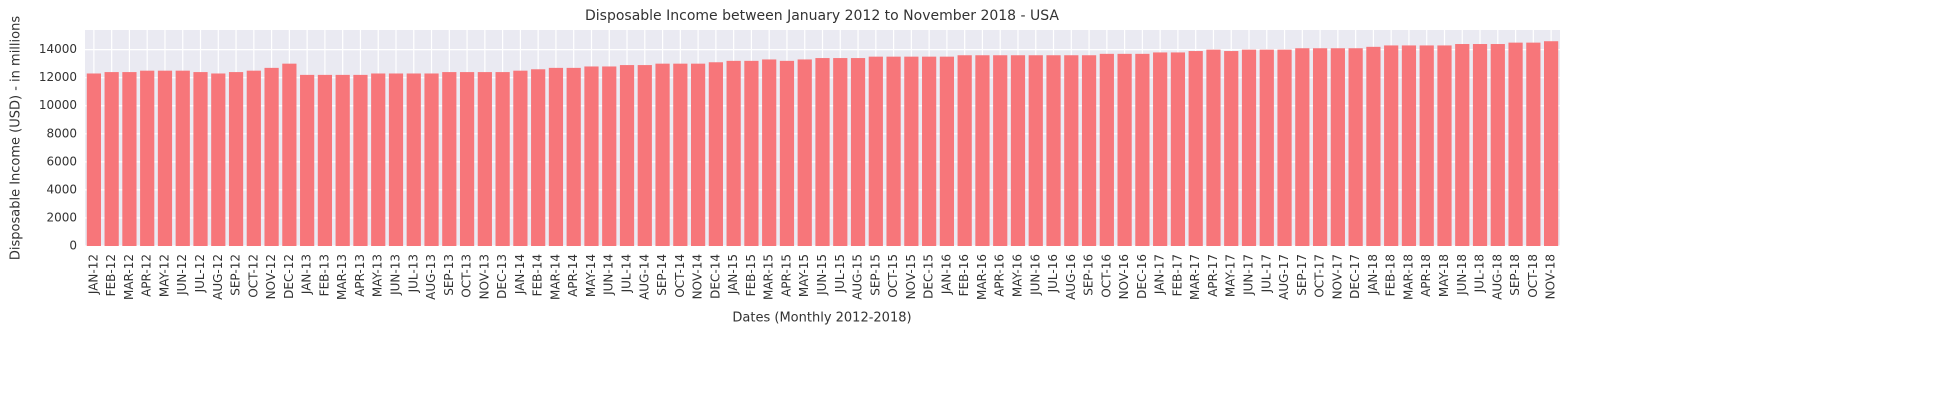  I want to click on x-tick-label: DEC-17, so click(1355, 276).